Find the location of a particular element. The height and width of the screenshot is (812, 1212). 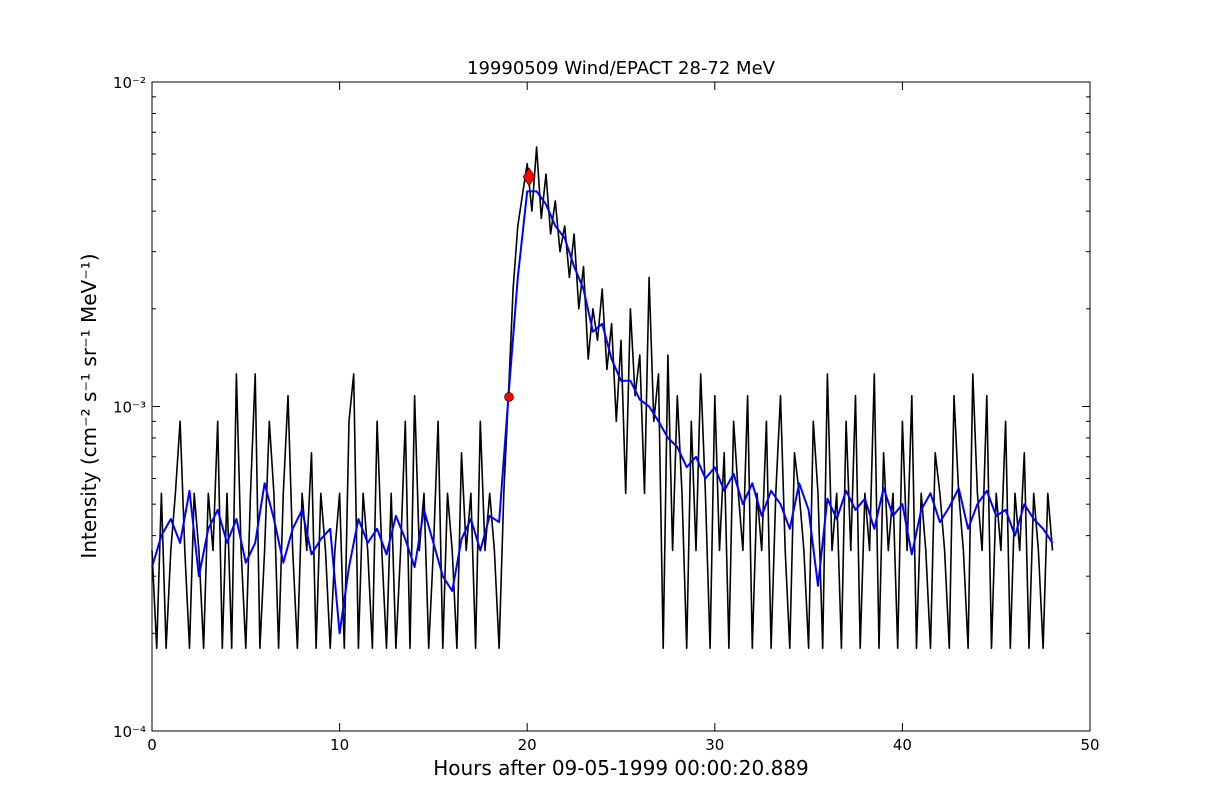

y-tick-label: 10⁻² is located at coordinates (129, 83).